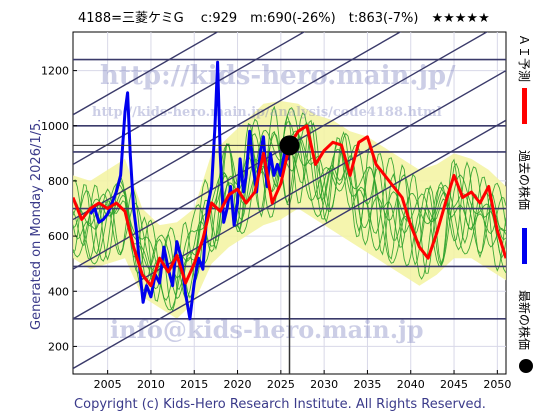 The image size is (560, 420). What do you see at coordinates (367, 384) in the screenshot?
I see `x-tick-label: 2035` at bounding box center [367, 384].